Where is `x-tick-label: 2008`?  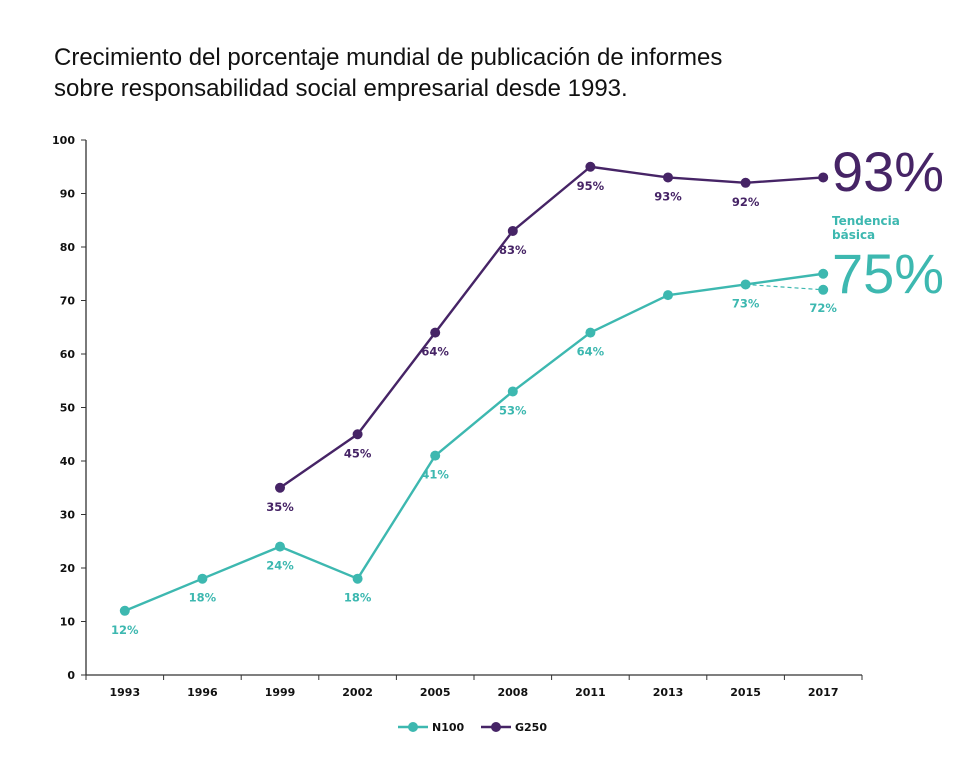
x-tick-label: 2008 is located at coordinates (512, 692).